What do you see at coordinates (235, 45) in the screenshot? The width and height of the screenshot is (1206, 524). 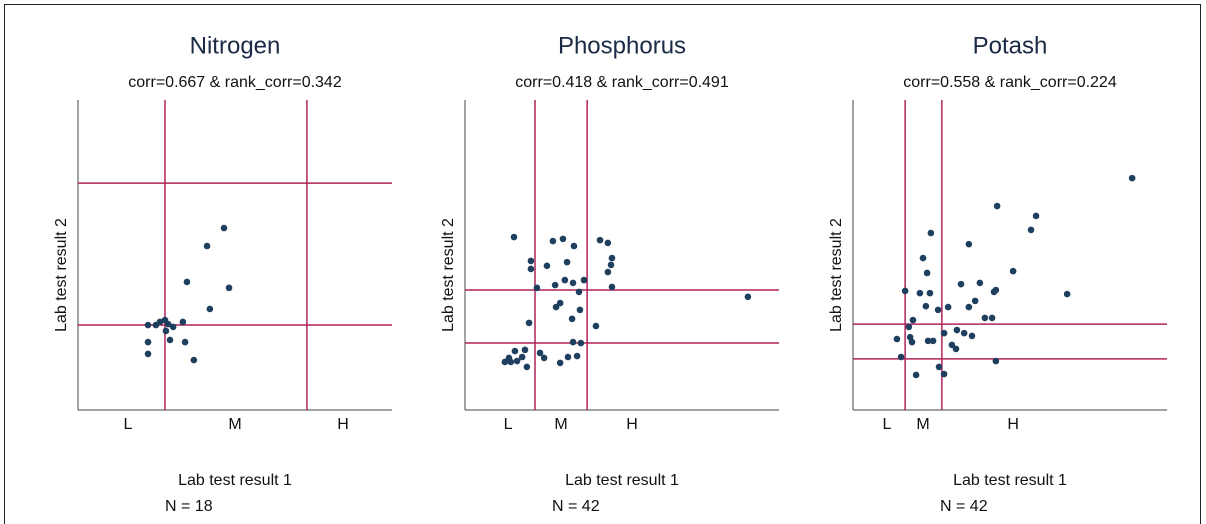 I see `panel-title: Nitrogen` at bounding box center [235, 45].